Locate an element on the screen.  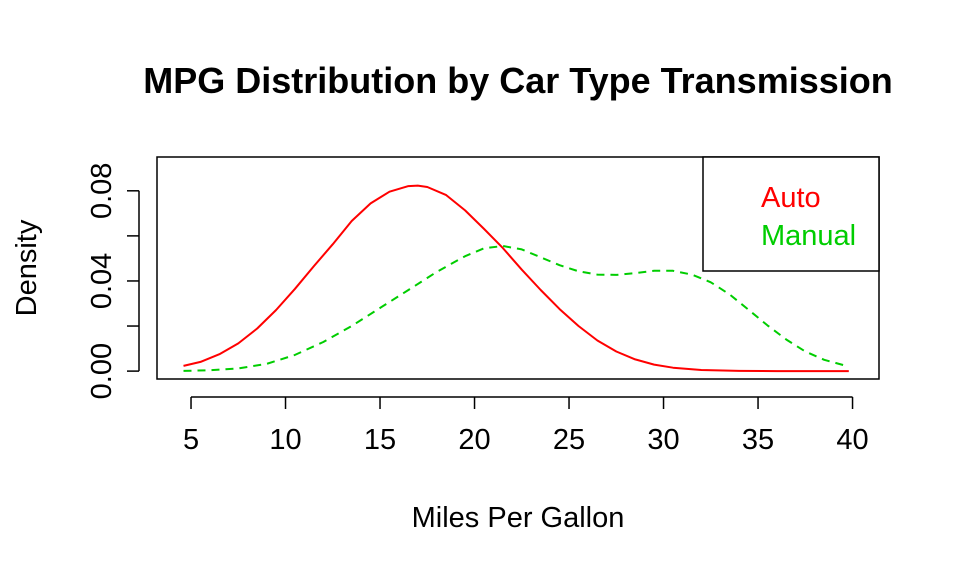
y-axis: 0.00 0.04 0.08 is located at coordinates (113, 281).